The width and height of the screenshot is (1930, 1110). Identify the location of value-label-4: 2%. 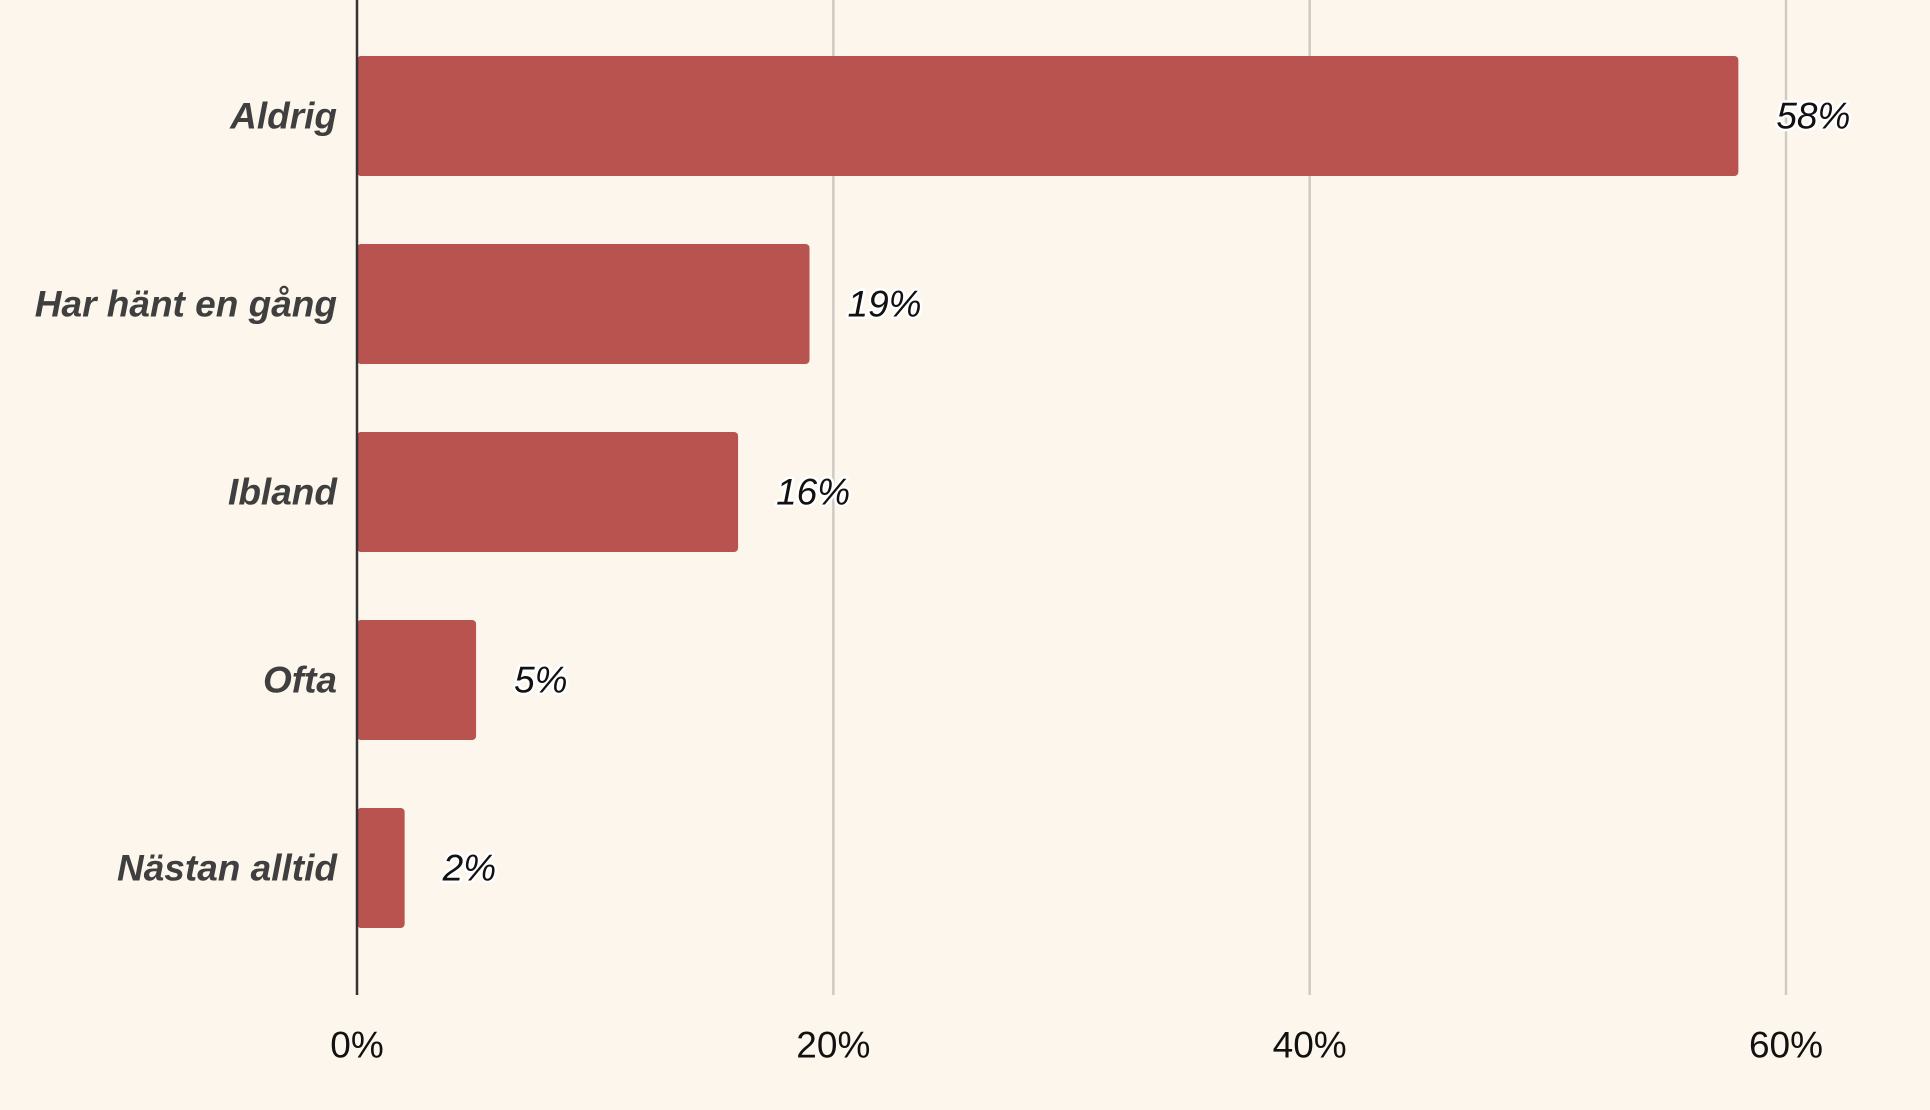
(469, 868).